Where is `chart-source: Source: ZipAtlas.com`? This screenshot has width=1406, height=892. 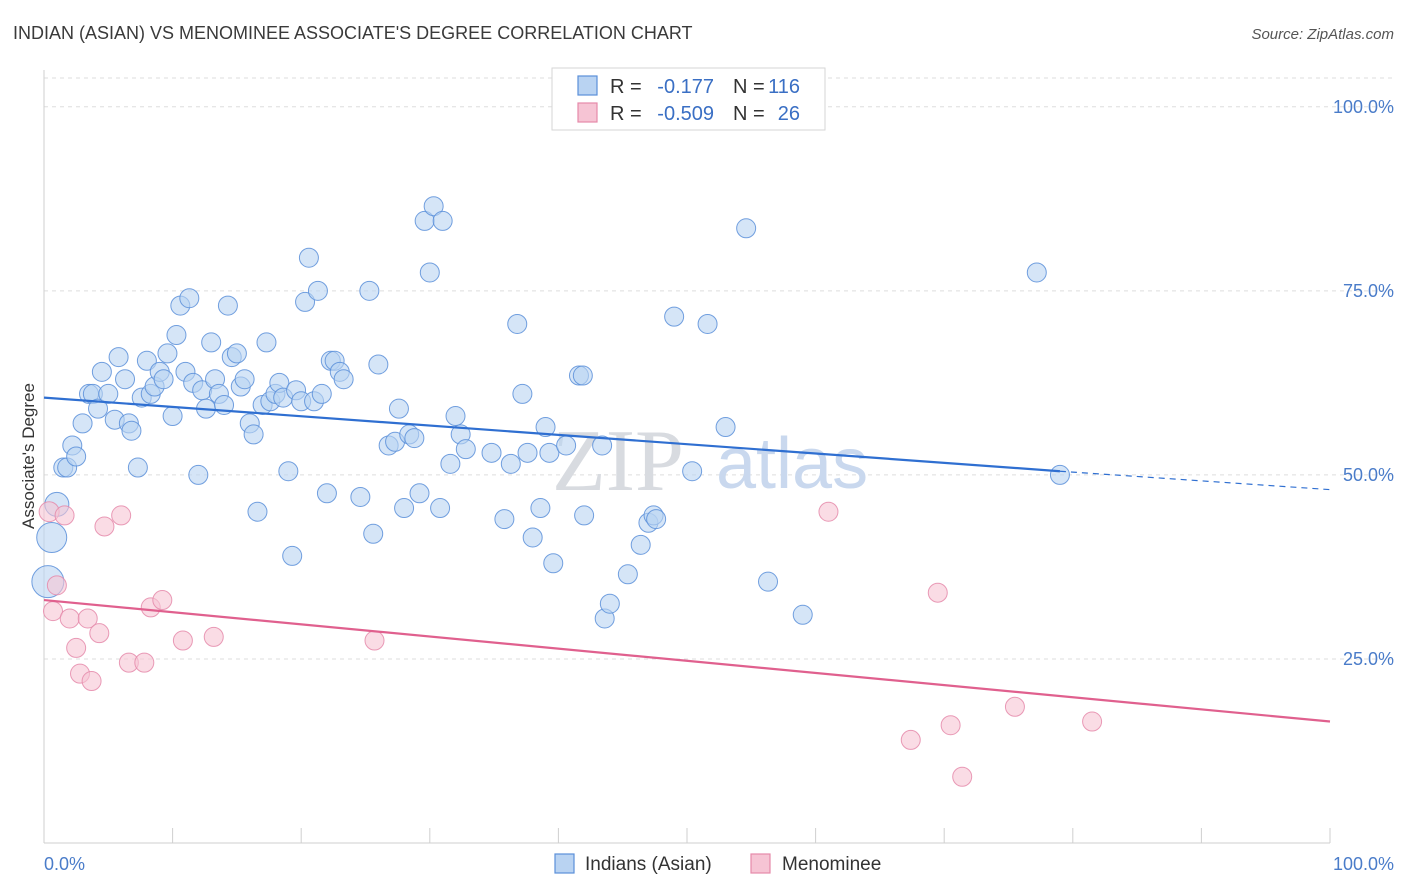
chart-source: Source: ZipAtlas.com is located at coordinates (1322, 34).